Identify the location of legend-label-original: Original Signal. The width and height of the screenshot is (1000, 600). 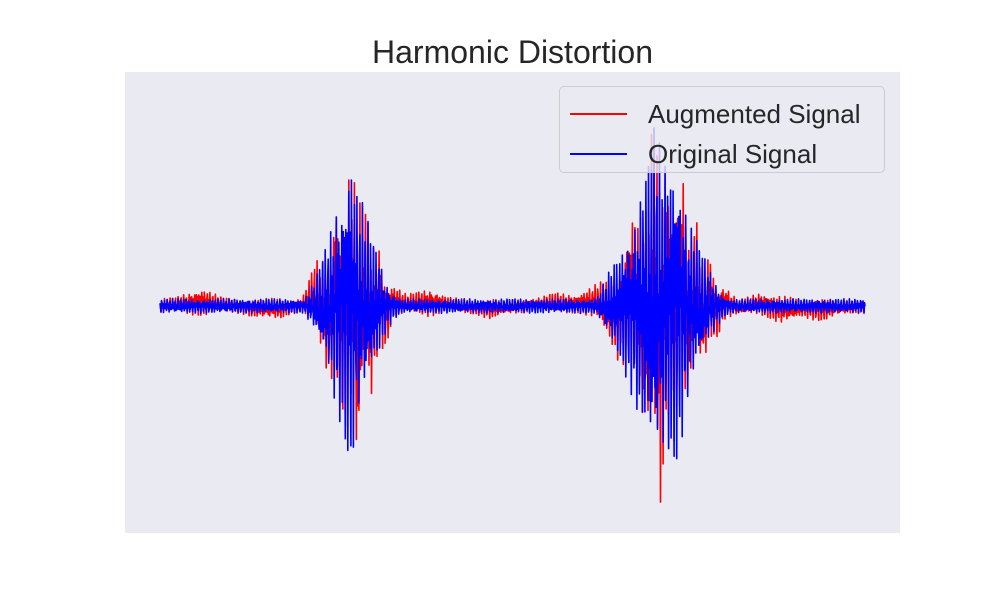
(733, 154).